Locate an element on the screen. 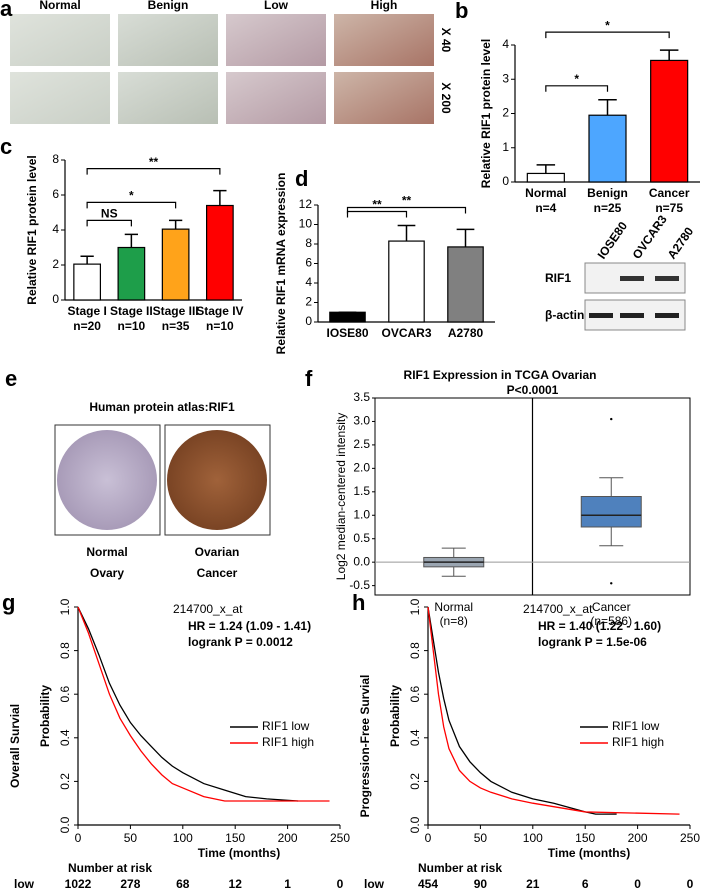 The image size is (709, 891). image-label: Ovary is located at coordinates (107, 573).